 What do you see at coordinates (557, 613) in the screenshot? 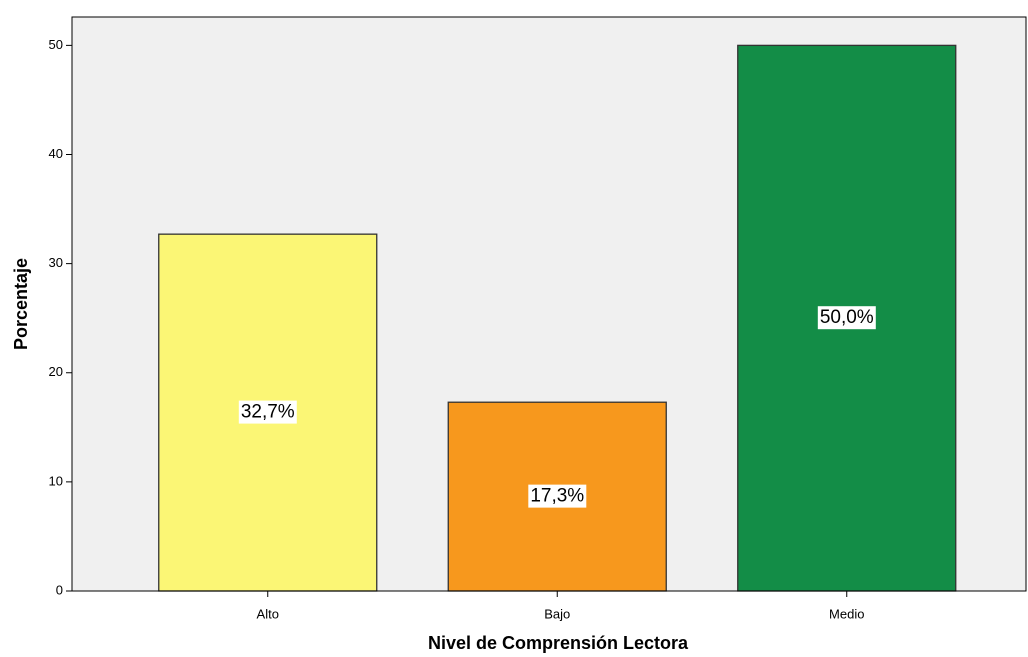
I see `x-tick-label: Bajo` at bounding box center [557, 613].